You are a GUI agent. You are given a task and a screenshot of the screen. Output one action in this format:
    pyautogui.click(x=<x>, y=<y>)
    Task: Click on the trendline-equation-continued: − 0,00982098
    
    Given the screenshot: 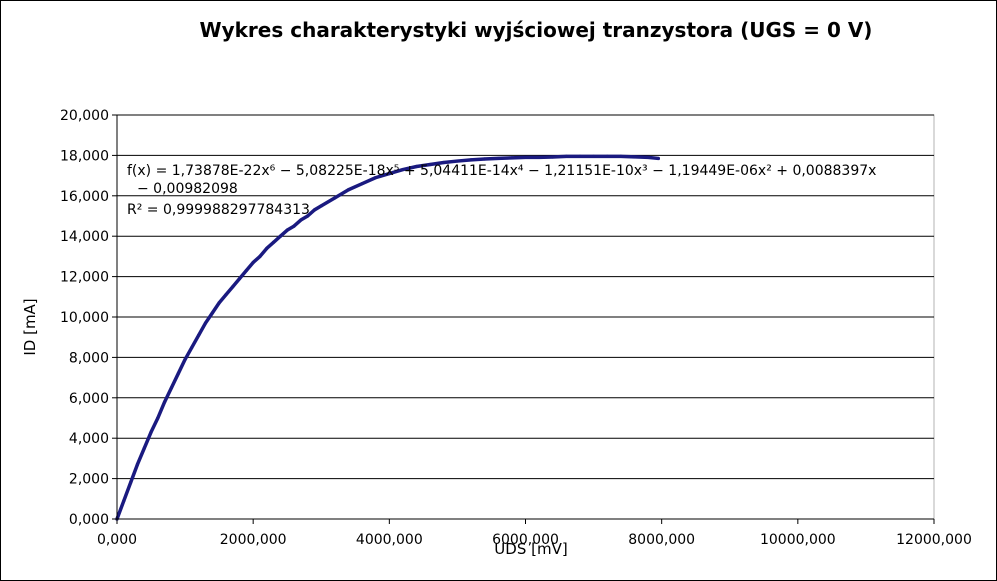 What is the action you would take?
    pyautogui.click(x=187, y=189)
    